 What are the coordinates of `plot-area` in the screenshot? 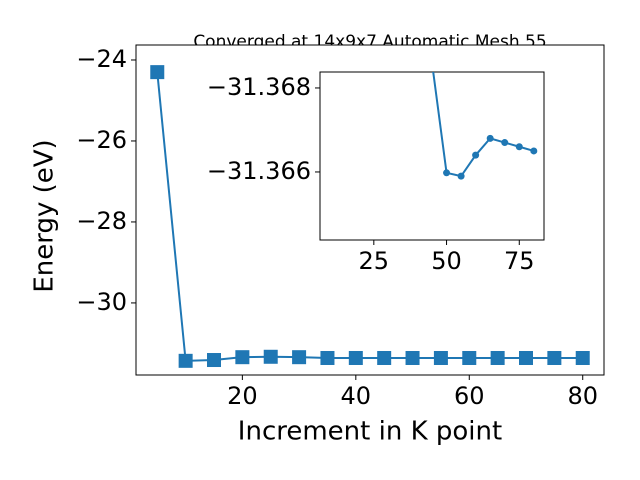 It's located at (432, 90).